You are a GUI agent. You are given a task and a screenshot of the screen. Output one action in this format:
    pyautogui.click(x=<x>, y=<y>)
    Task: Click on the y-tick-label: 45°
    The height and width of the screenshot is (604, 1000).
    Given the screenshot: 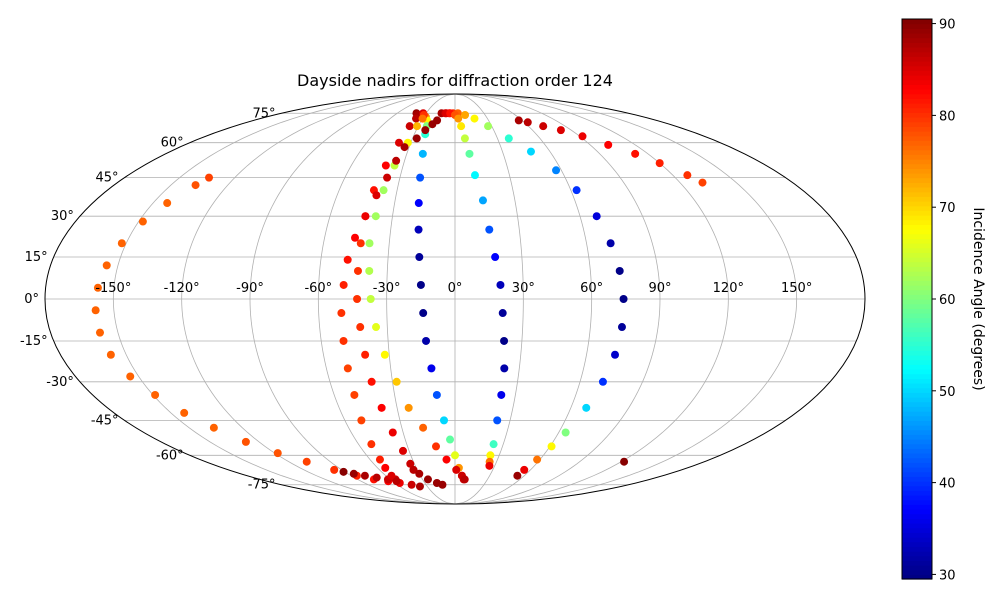 What is the action you would take?
    pyautogui.click(x=107, y=178)
    